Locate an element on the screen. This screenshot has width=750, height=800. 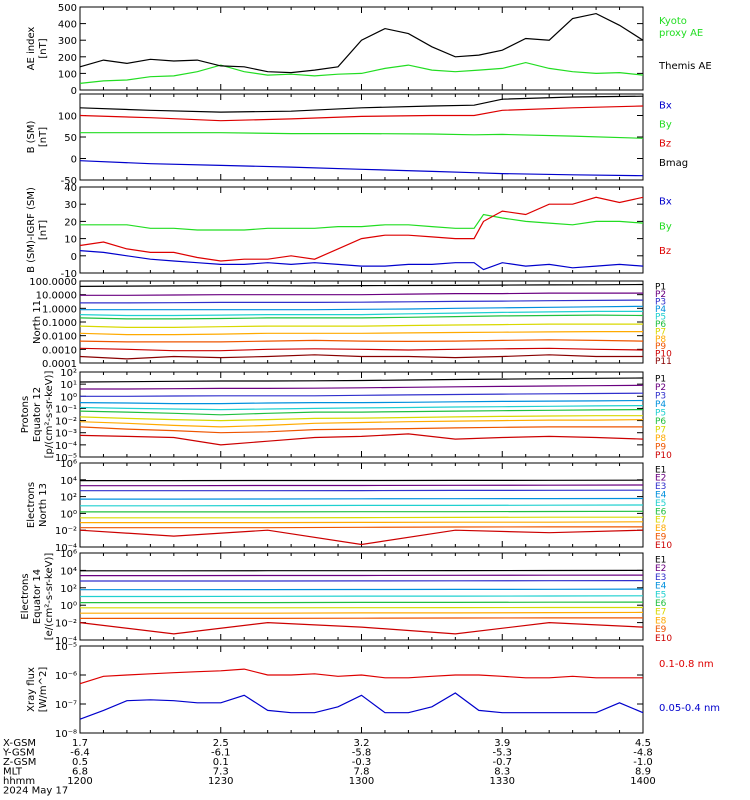
x-axis-tick-label: 1.7 is located at coordinates (80, 743).